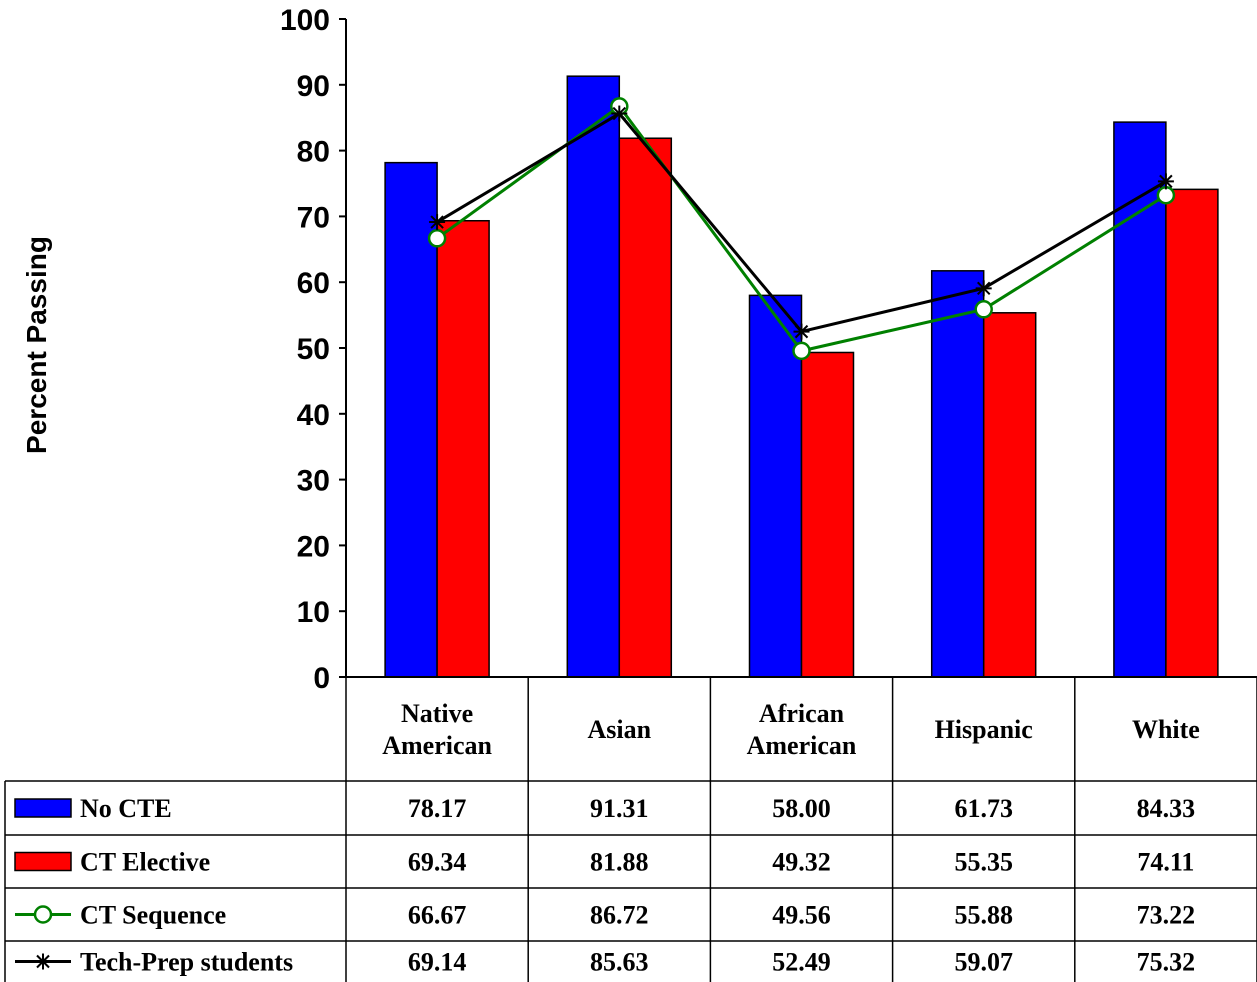 This screenshot has height=982, width=1257. I want to click on table-value: 55.88, so click(983, 915).